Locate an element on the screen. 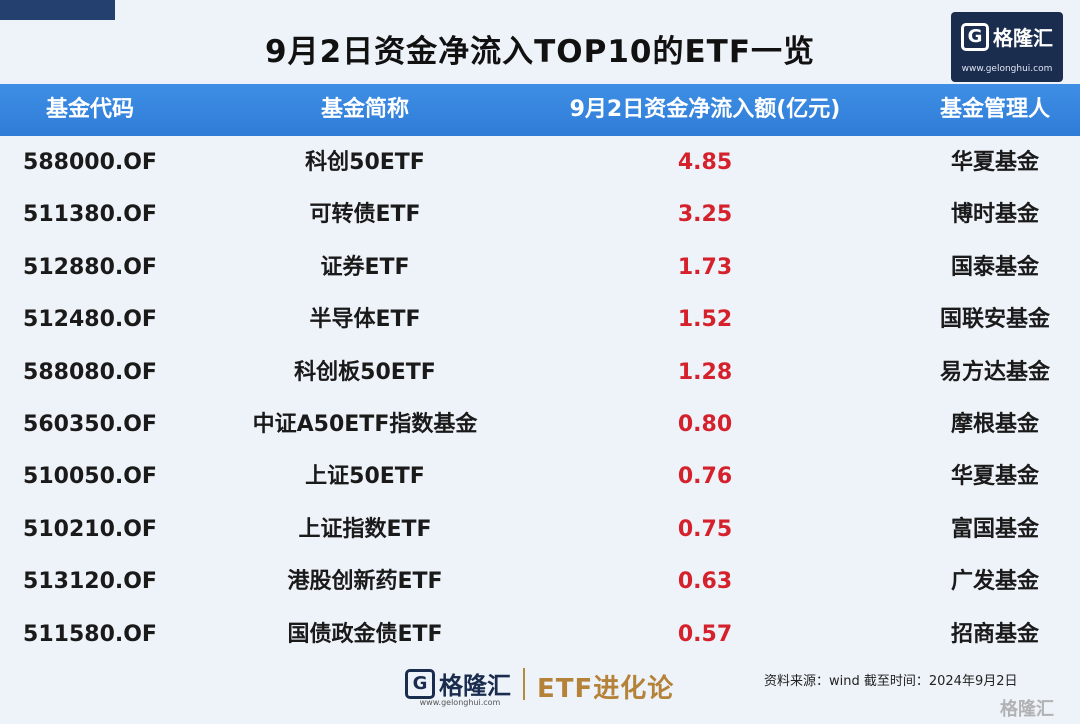  table-row: 588080.OF 科创板50ETF 1.28 易方达基金 is located at coordinates (540, 373).